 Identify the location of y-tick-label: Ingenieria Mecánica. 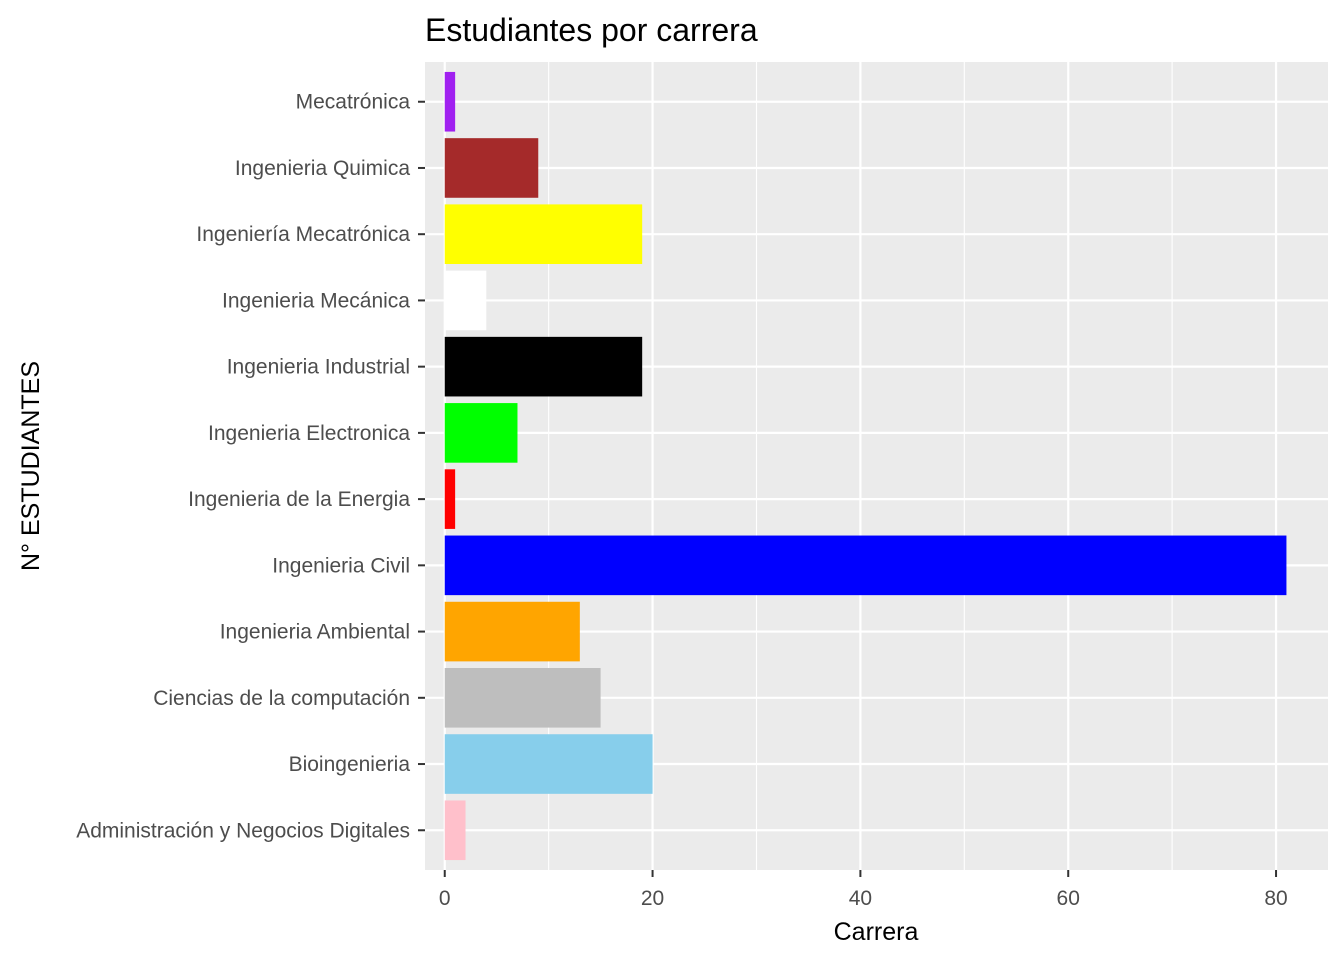
(316, 300).